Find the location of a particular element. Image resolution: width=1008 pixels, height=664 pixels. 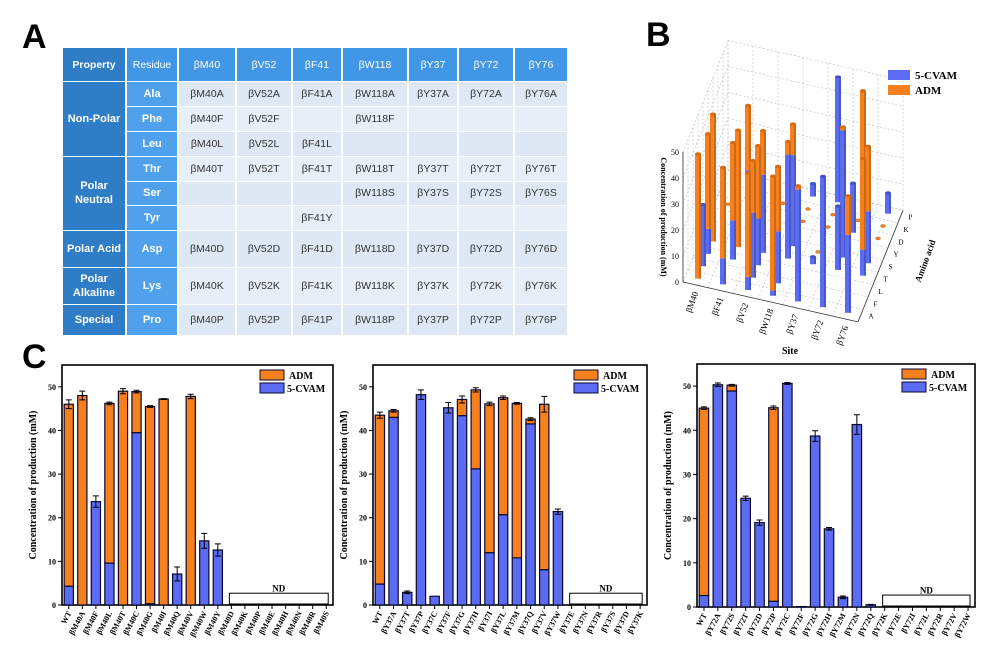

site-axis-label: Site is located at coordinates (790, 351).